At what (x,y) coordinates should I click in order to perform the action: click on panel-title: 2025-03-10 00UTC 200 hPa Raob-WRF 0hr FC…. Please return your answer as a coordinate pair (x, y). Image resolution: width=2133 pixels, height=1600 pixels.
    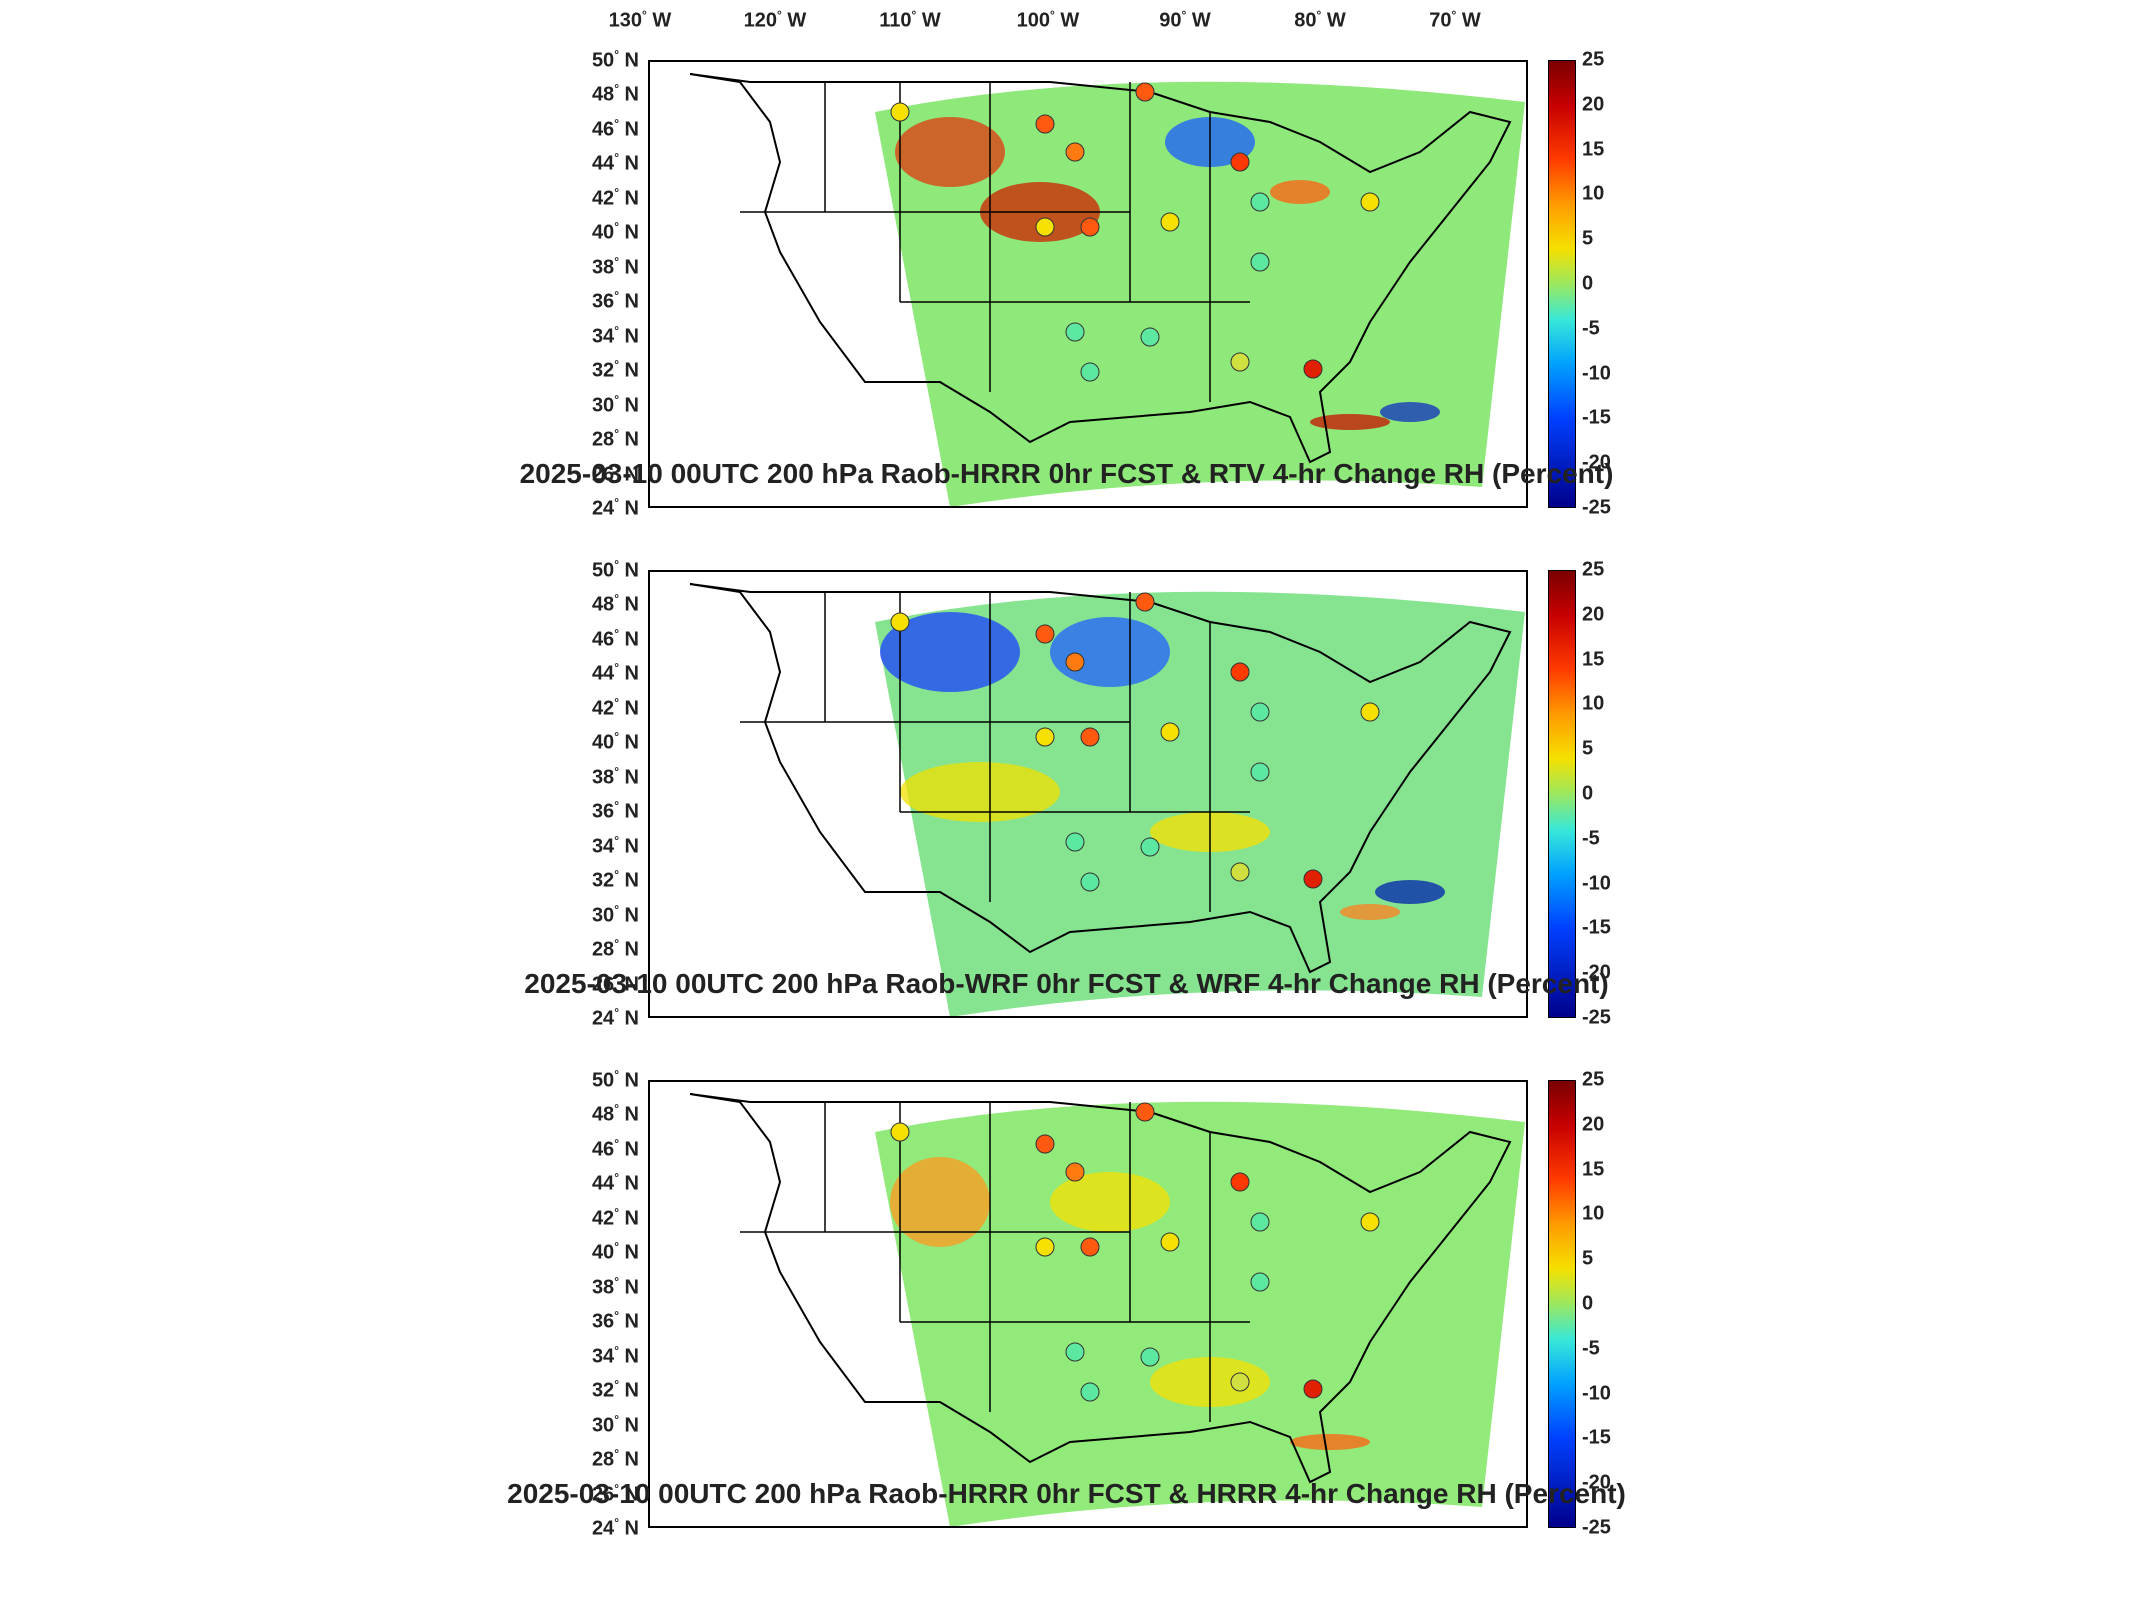
    Looking at the image, I should click on (1066, 983).